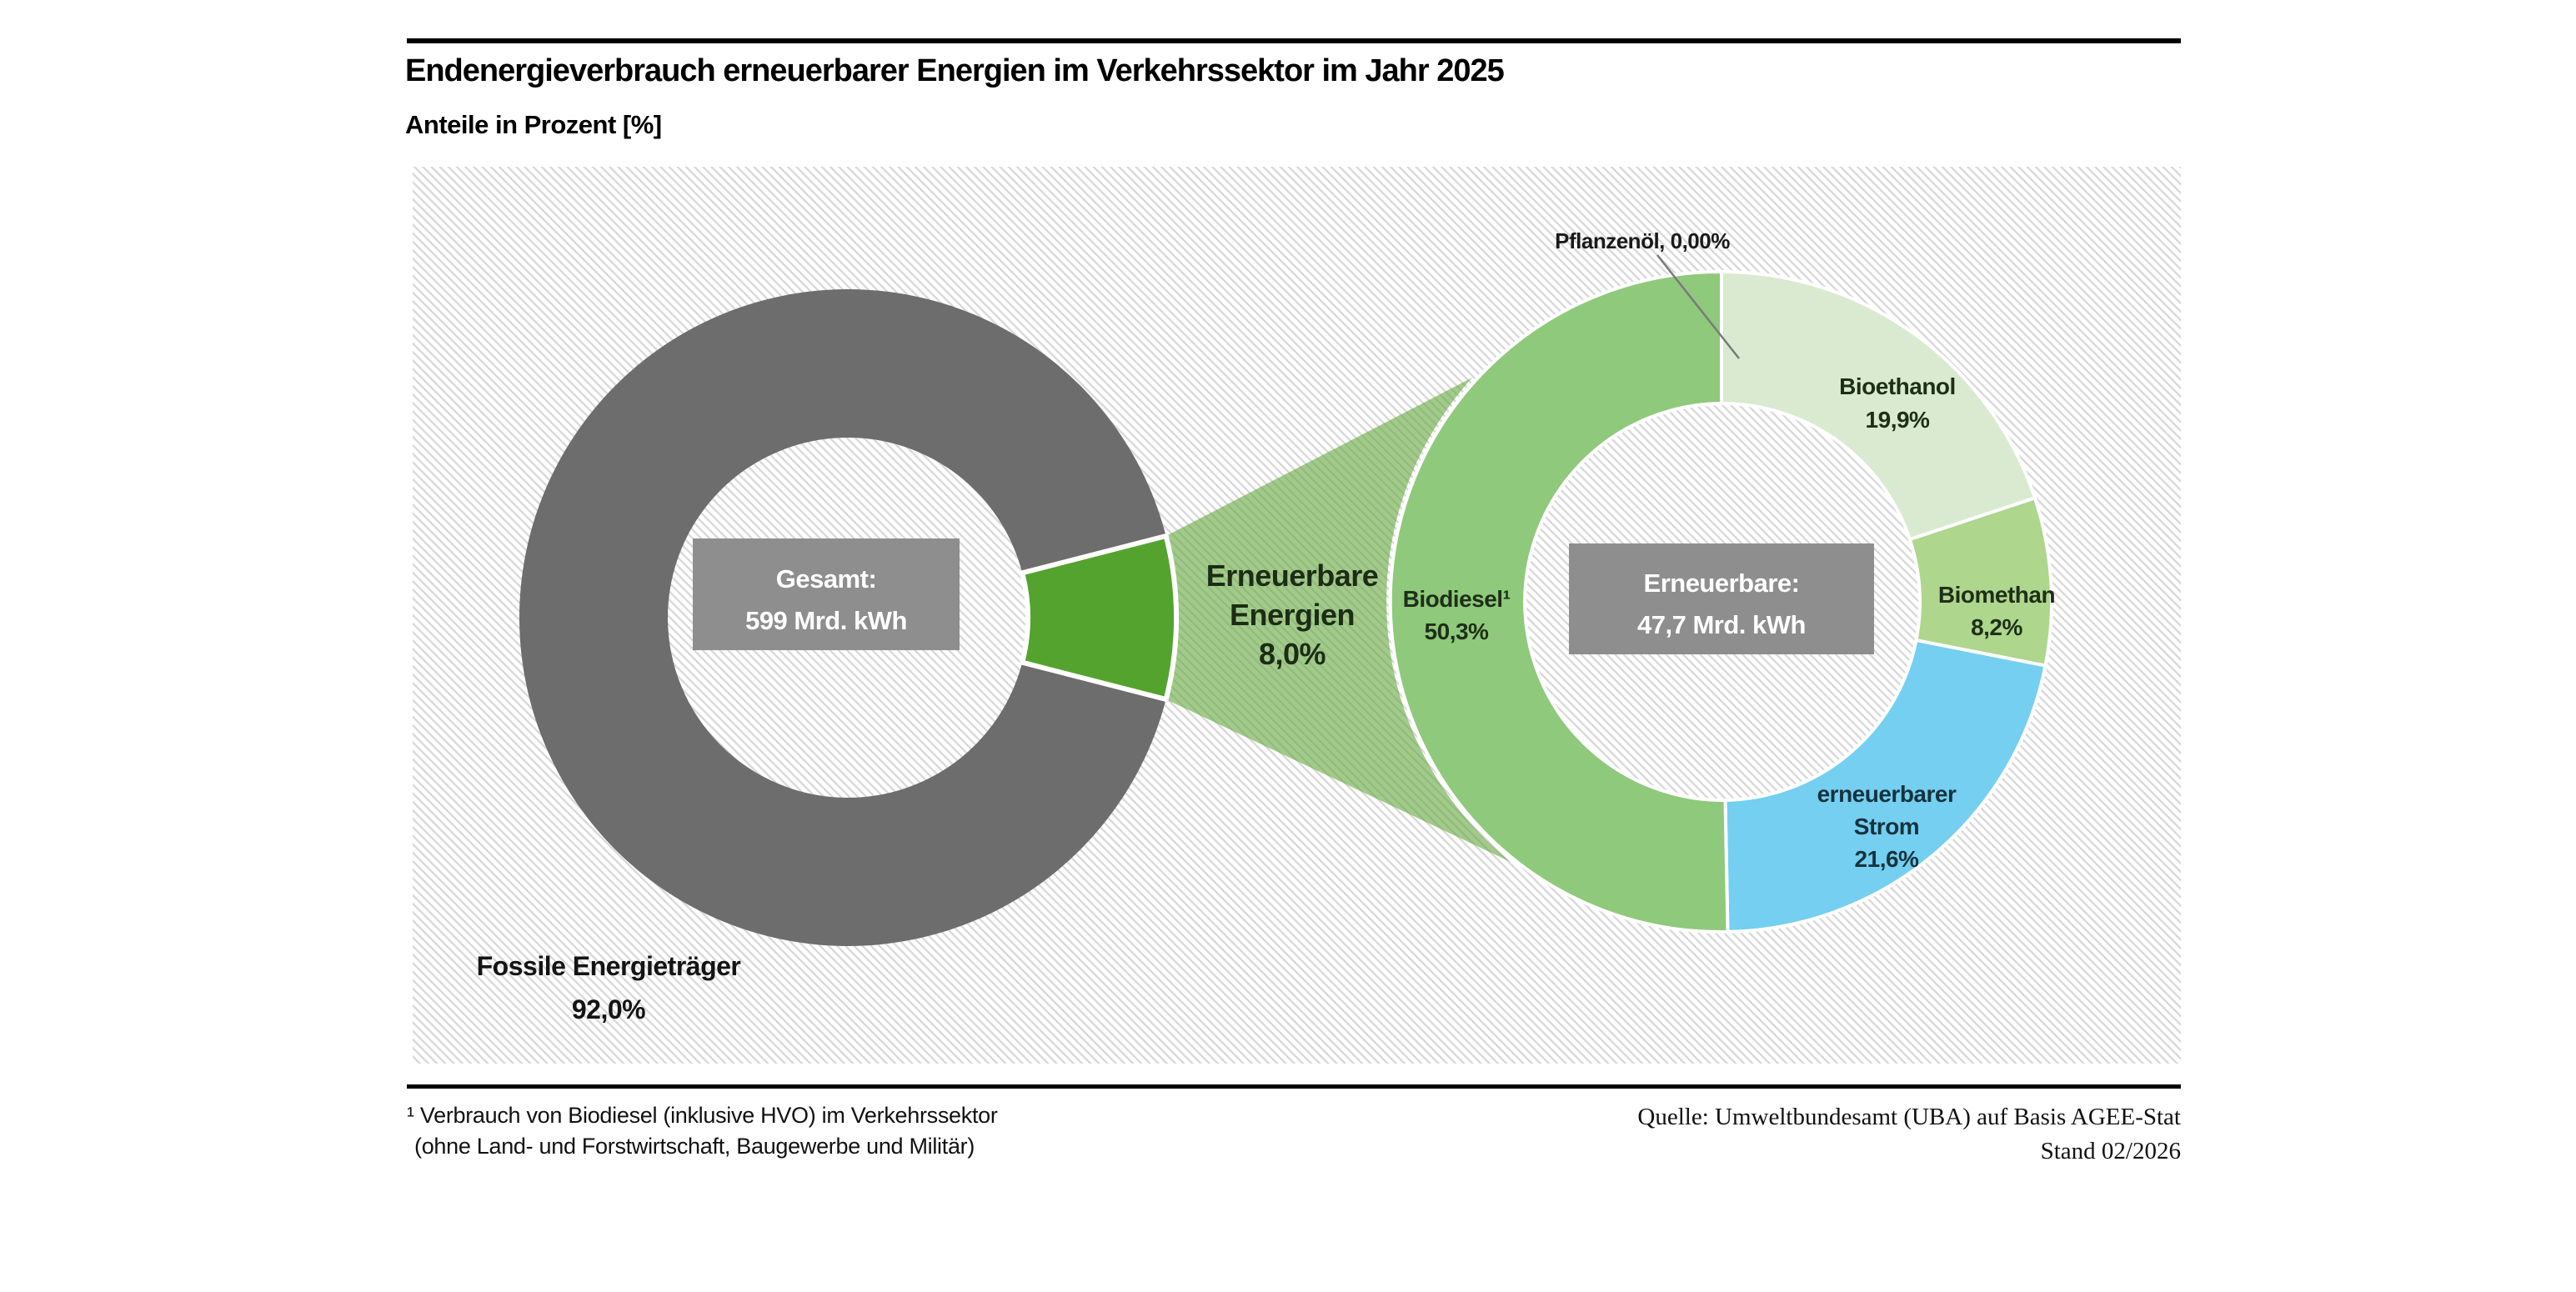 This screenshot has height=1292, width=2576. Describe the element at coordinates (609, 966) in the screenshot. I see `label-fossile-line1: Fossile Energieträger` at that location.